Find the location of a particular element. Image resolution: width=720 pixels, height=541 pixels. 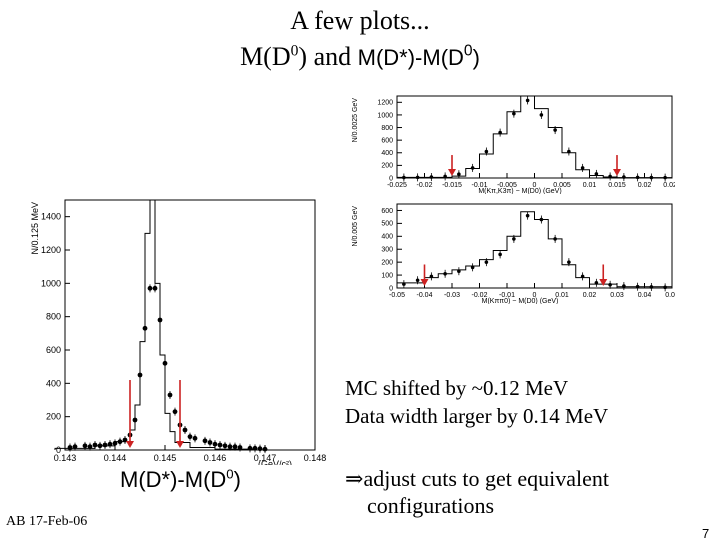

deltam-axis-title-b: ) is located at coordinates (237, 479).